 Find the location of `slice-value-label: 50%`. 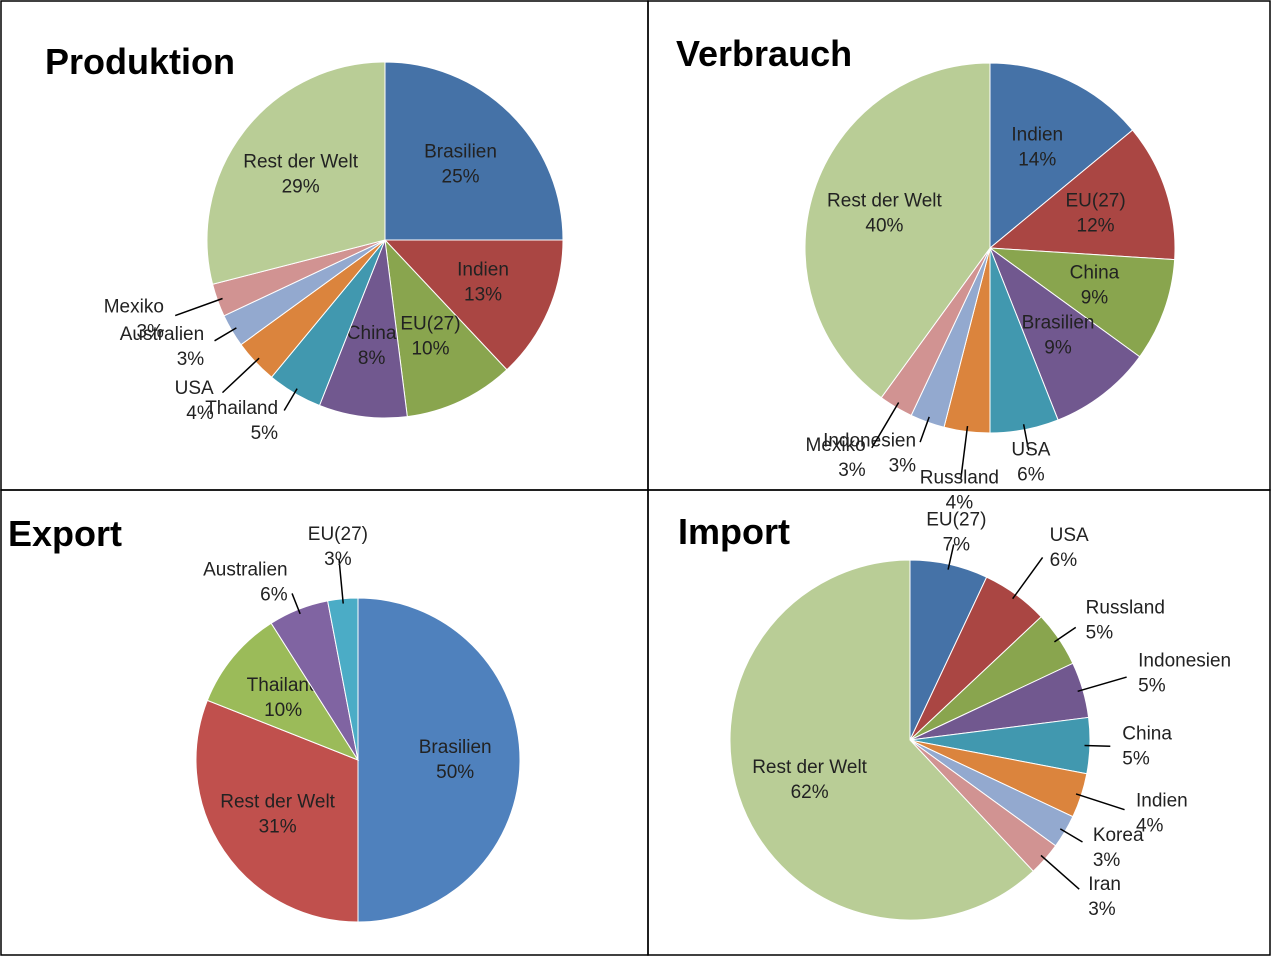

slice-value-label: 50% is located at coordinates (455, 772).